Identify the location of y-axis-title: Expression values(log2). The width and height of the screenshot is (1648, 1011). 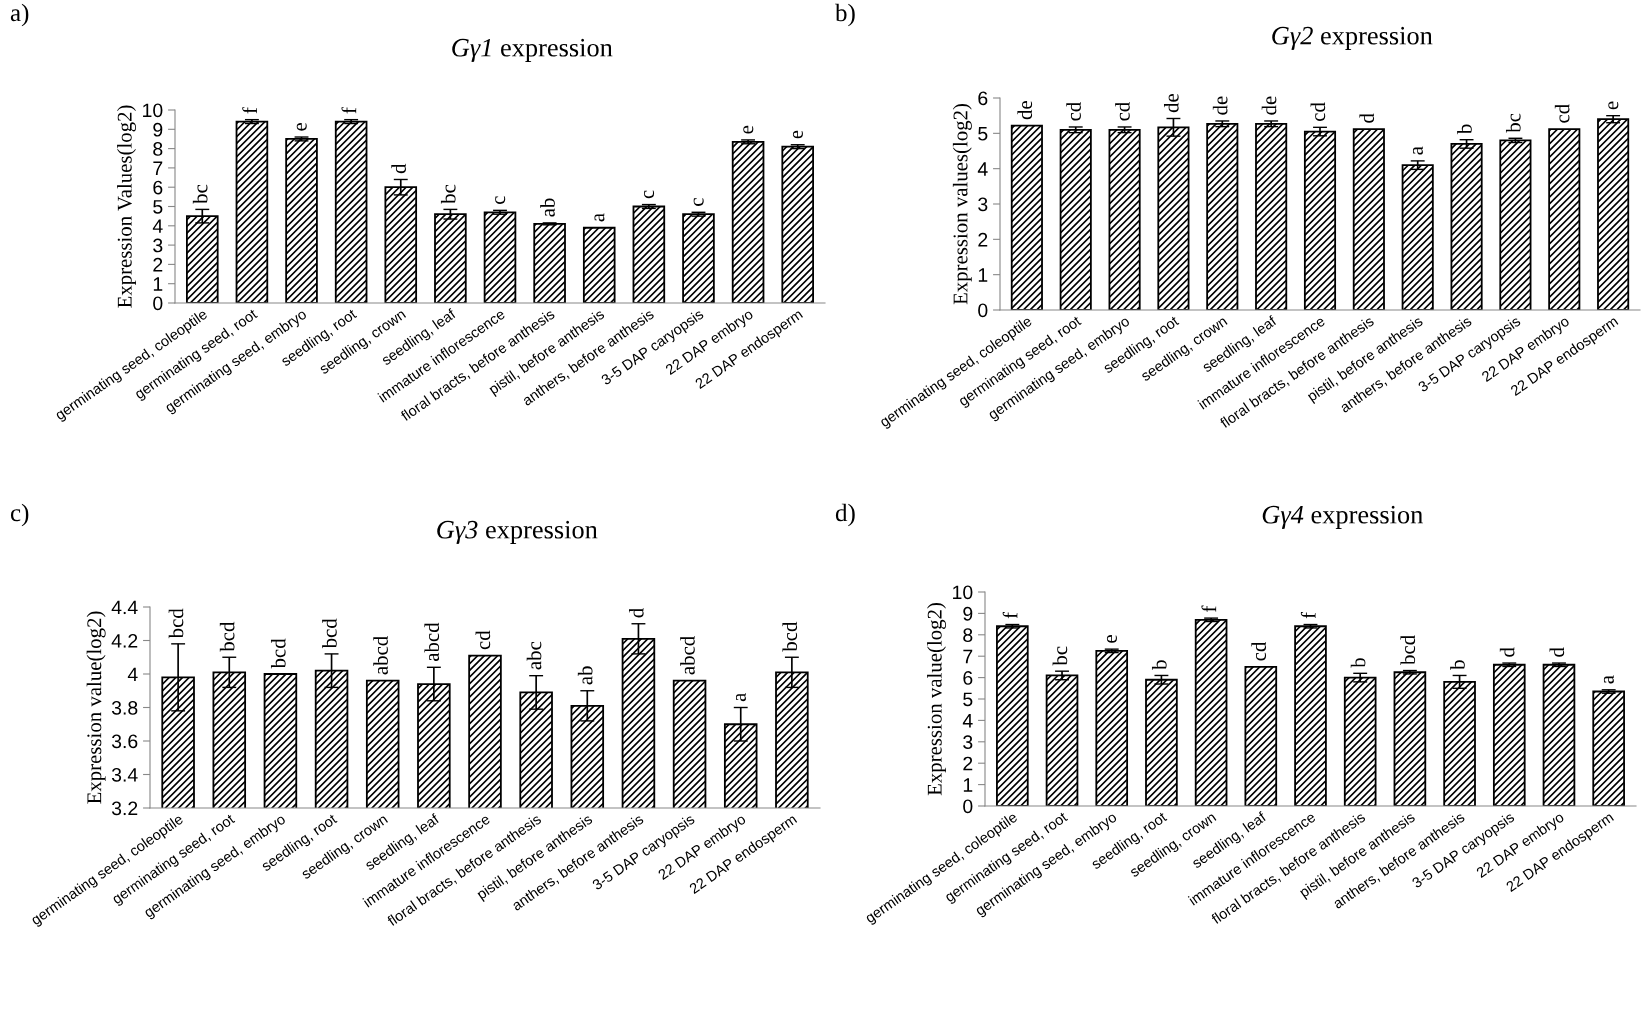
(962, 204).